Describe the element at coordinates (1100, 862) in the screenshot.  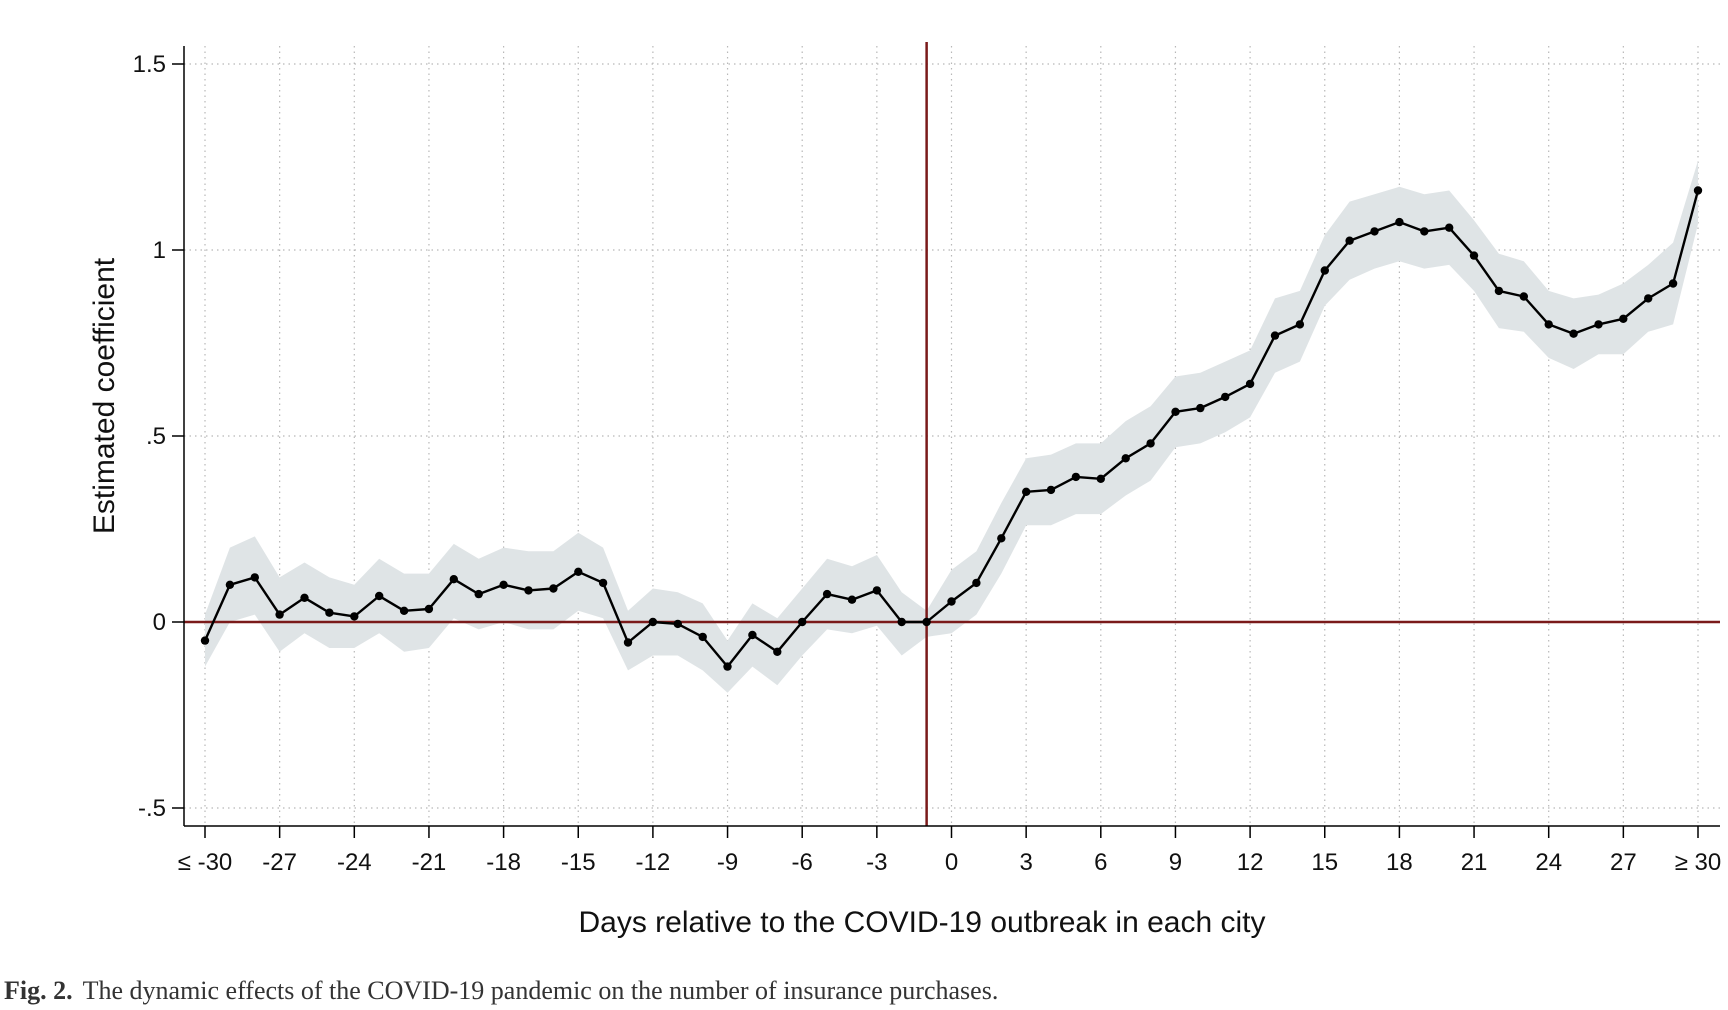
I see `x-tick-label: 6` at that location.